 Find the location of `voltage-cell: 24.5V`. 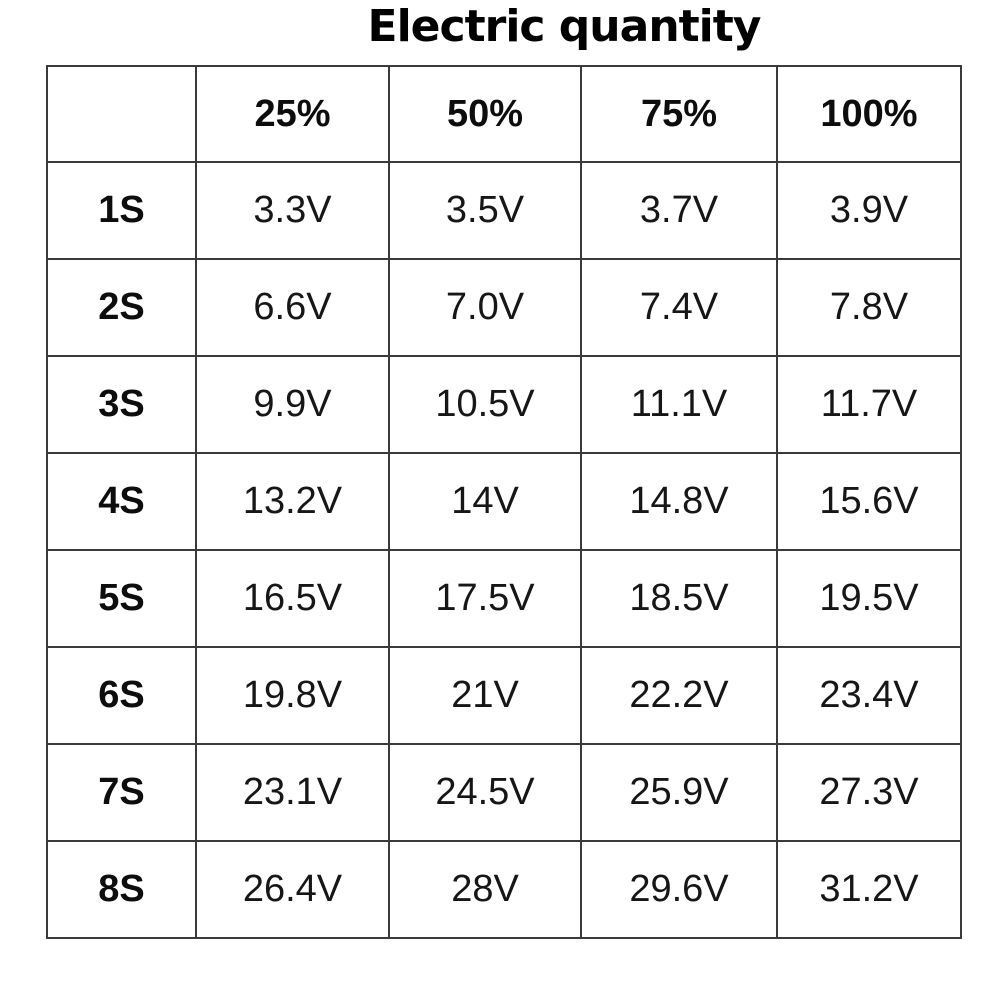

voltage-cell: 24.5V is located at coordinates (485, 792).